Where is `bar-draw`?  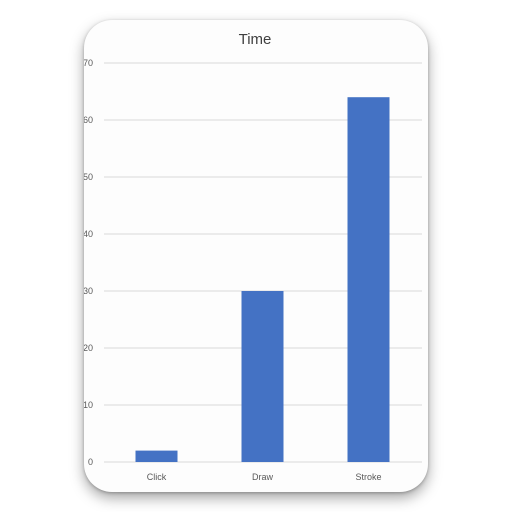
bar-draw is located at coordinates (262, 376).